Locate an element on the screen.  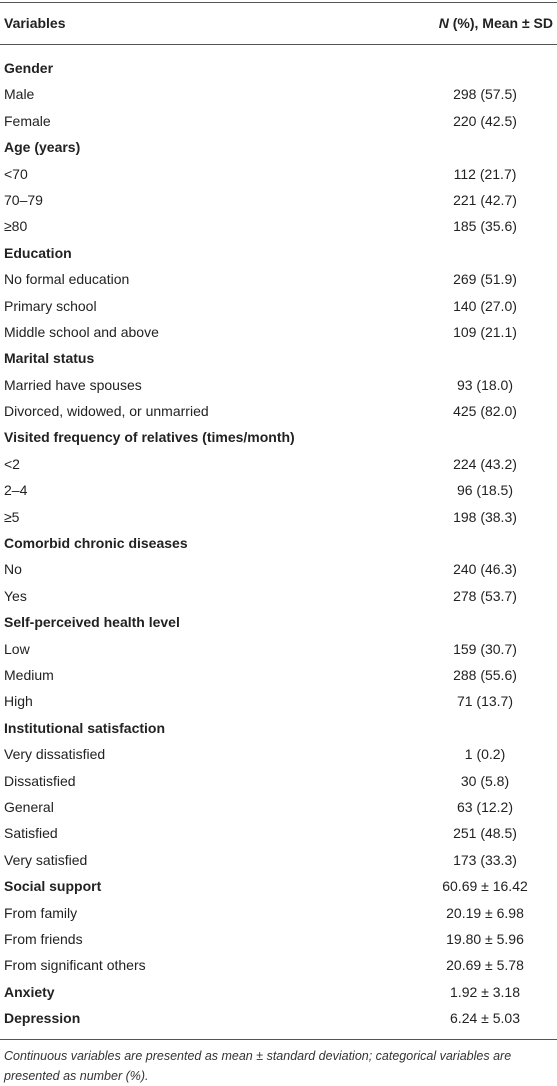
table-row: 2–4 96 (18.5) is located at coordinates (278, 490).